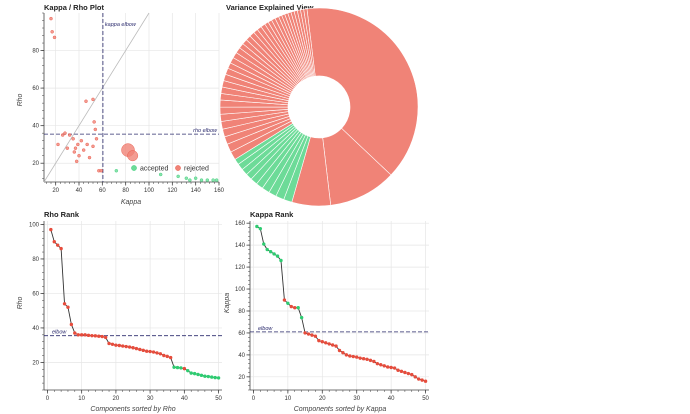 The width and height of the screenshot is (690, 414). I want to click on kappa-rank-y-tick-label: 20, so click(241, 378).